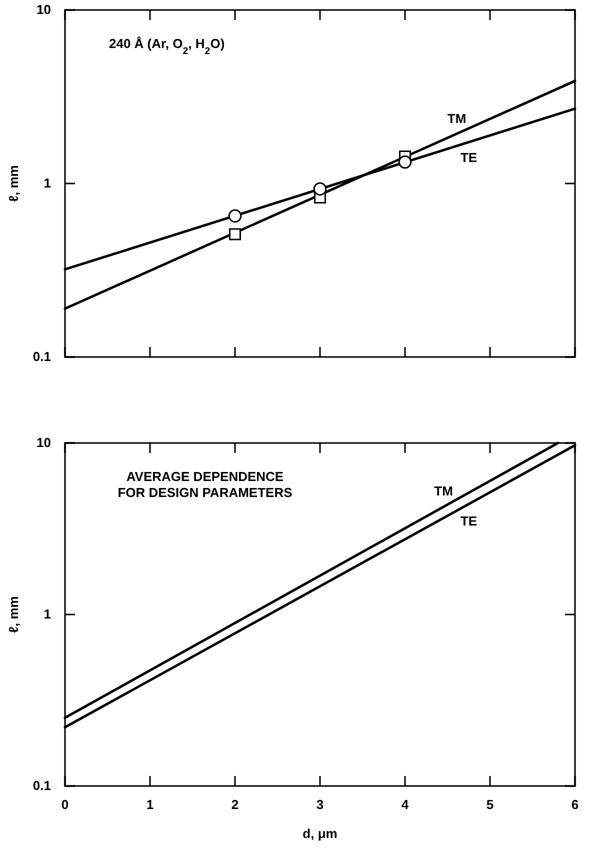  Describe the element at coordinates (405, 804) in the screenshot. I see `x-tick-label: 4` at that location.